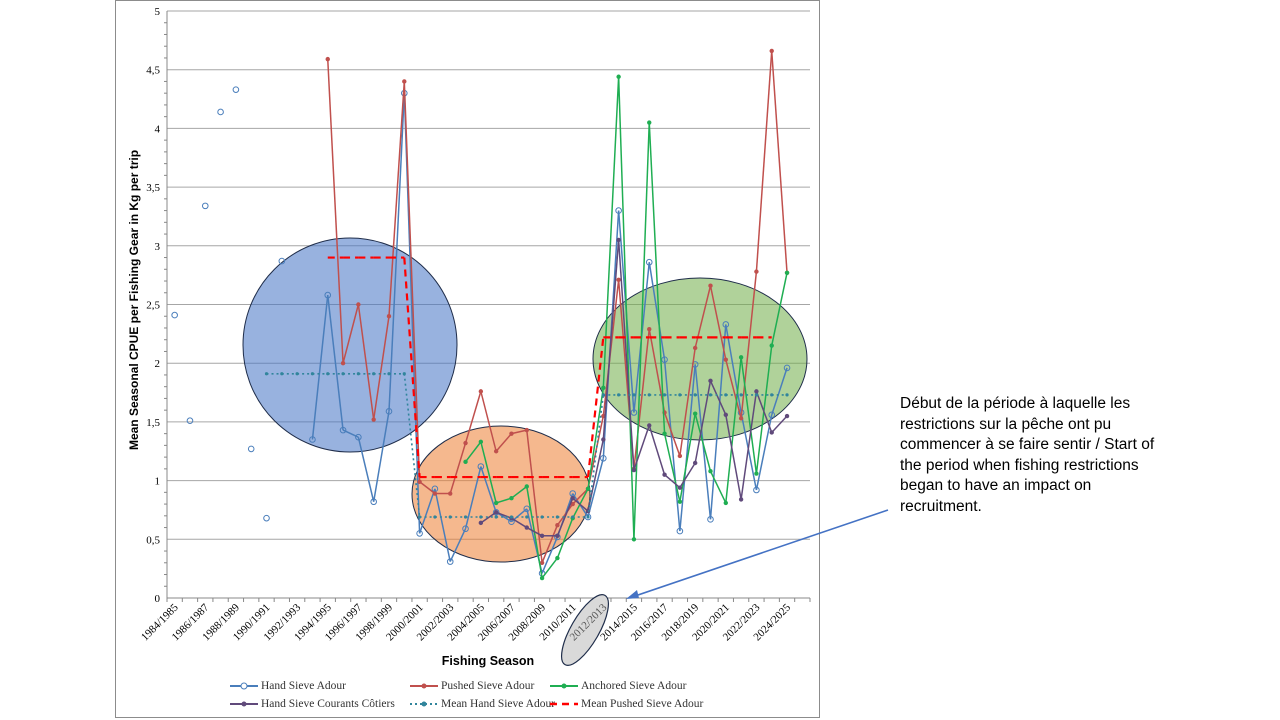 This screenshot has height=720, width=1280. I want to click on y-tick-label: 0, so click(158, 599).